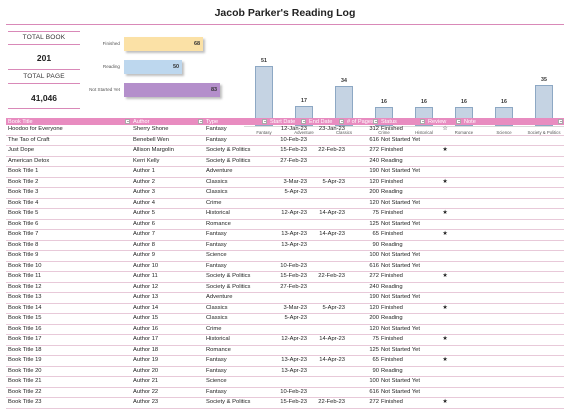  I want to click on table-cell: 240, so click(362, 161).